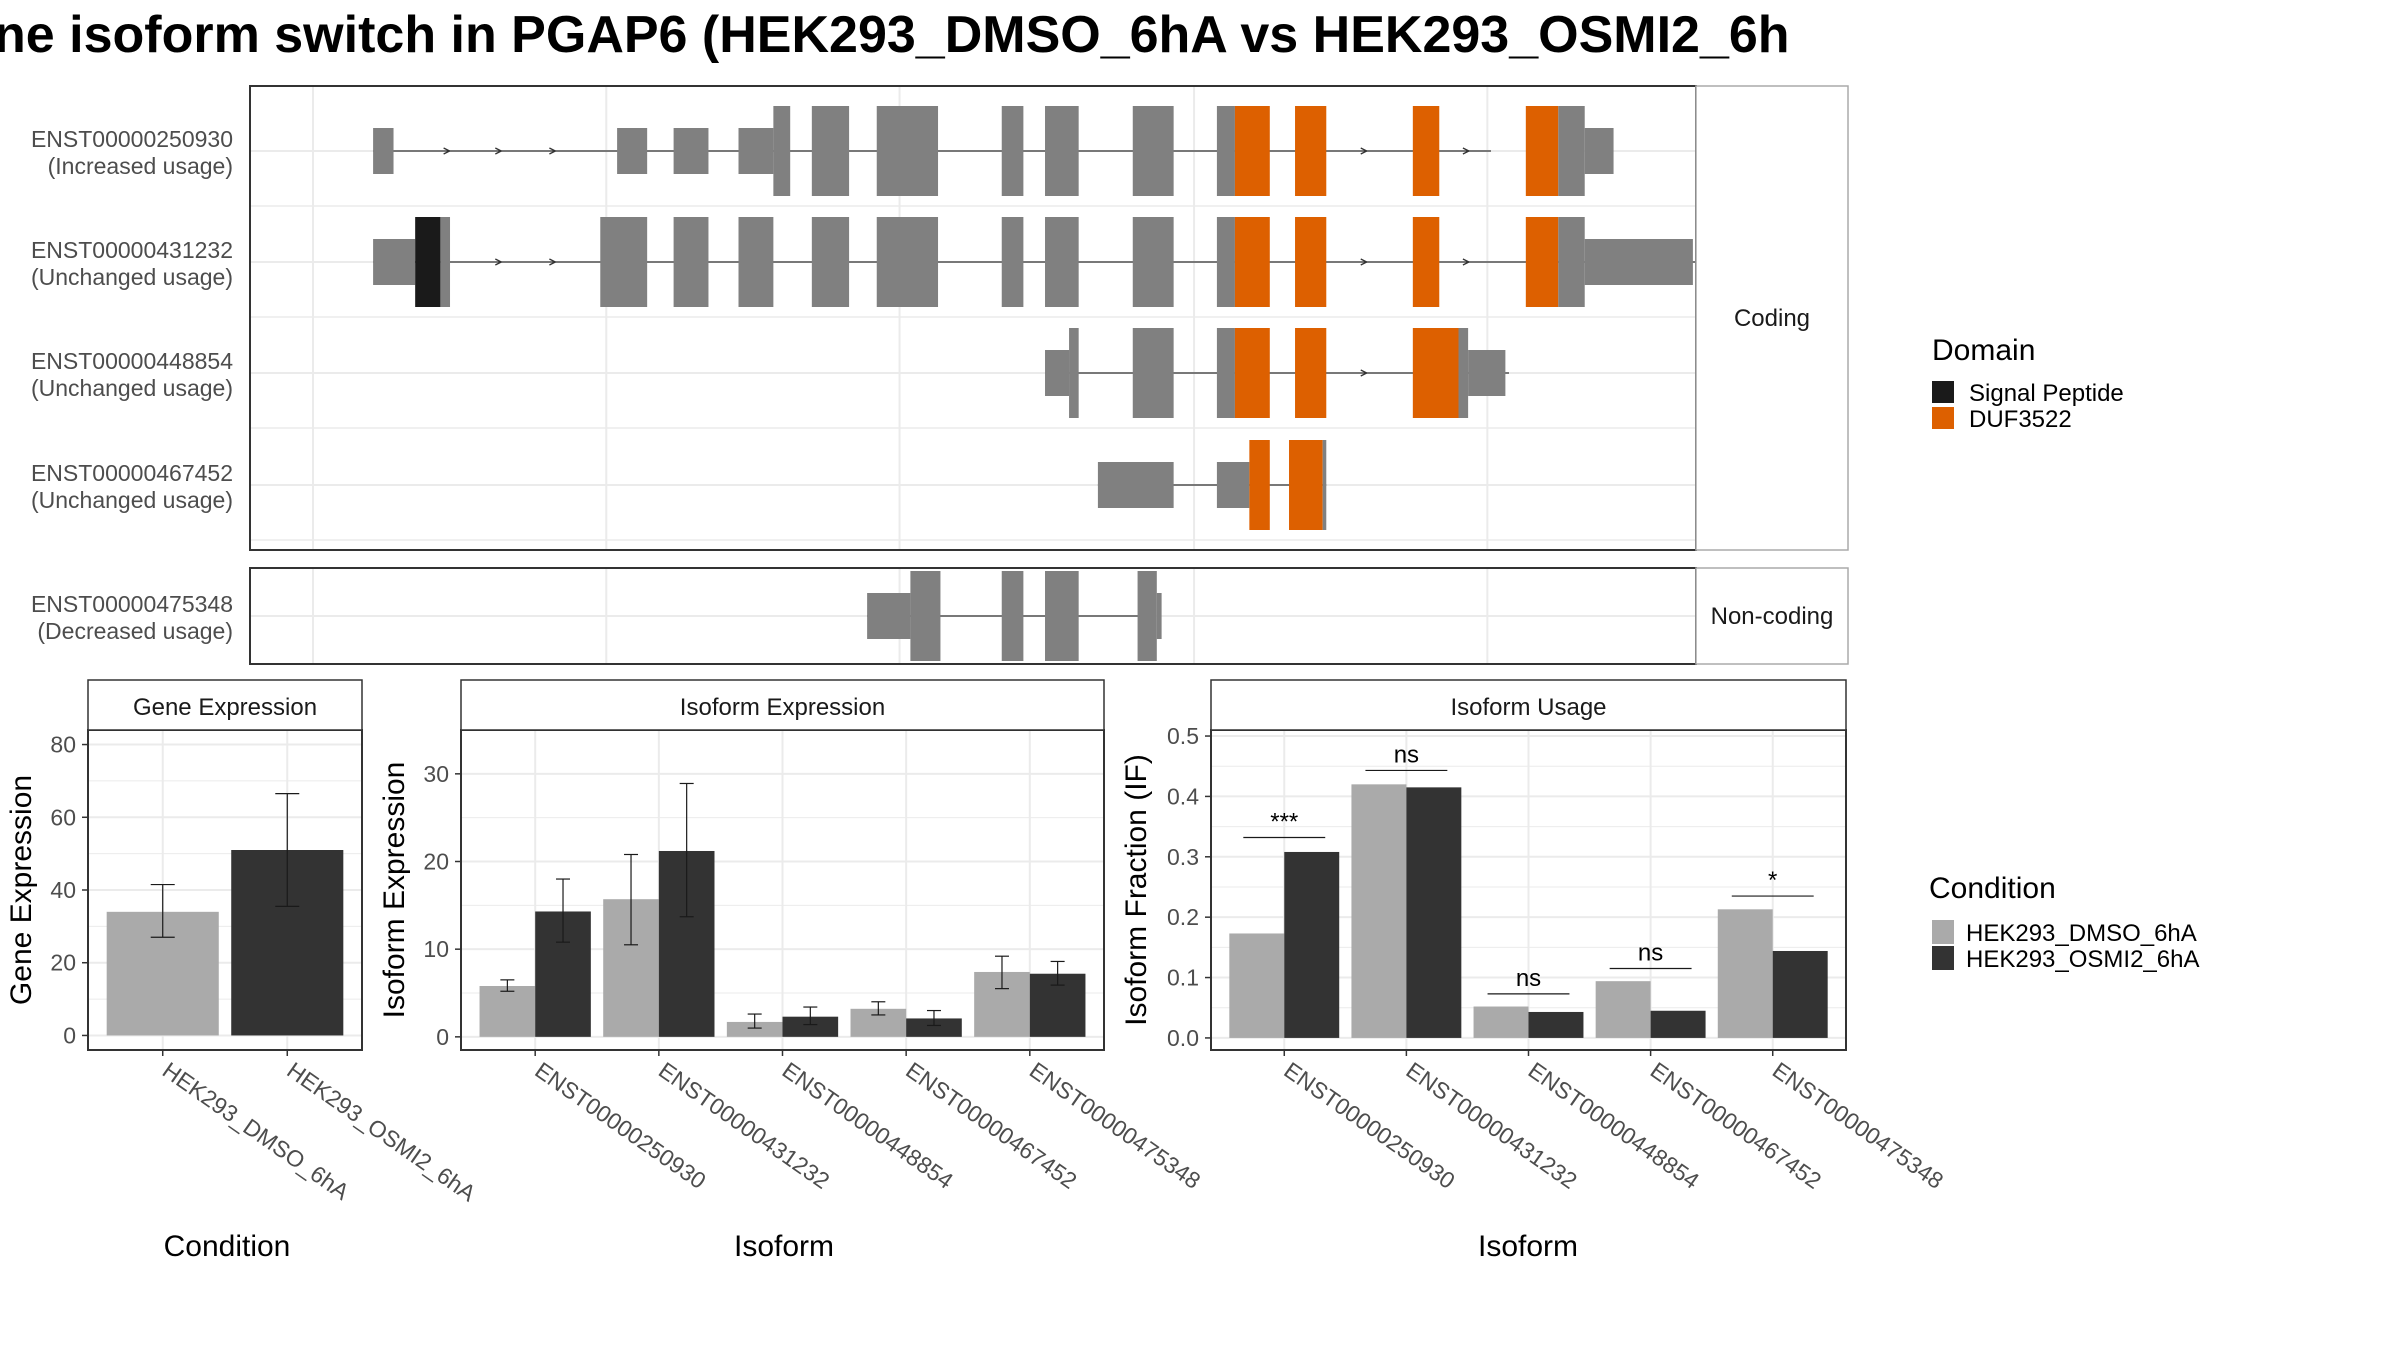  I want to click on facet-strip-label: Isoform Usage, so click(1528, 707).